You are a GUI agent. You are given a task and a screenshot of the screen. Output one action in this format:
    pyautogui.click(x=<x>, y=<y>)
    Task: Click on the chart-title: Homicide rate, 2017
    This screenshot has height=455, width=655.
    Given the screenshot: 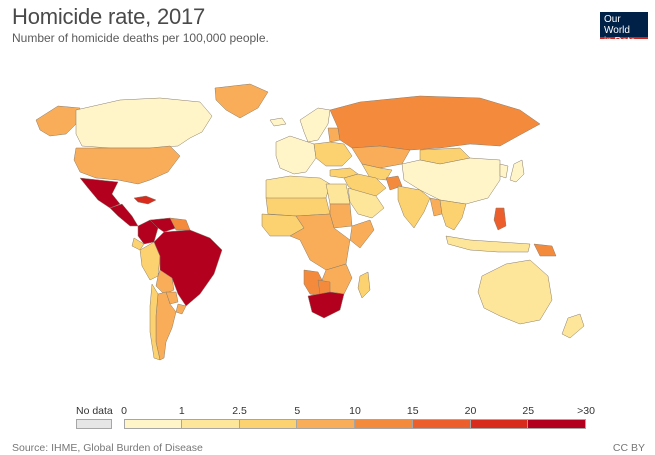 What is the action you would take?
    pyautogui.click(x=109, y=16)
    